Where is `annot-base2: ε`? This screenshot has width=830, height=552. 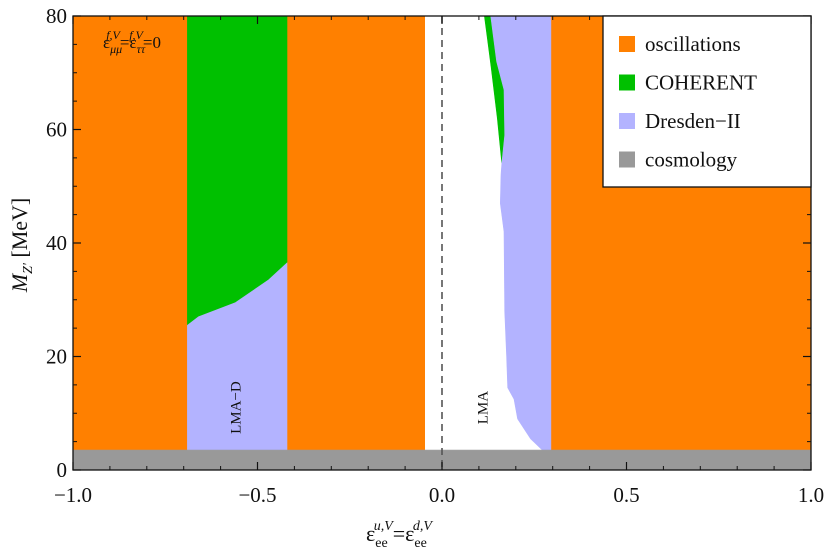 annot-base2: ε is located at coordinates (132, 42).